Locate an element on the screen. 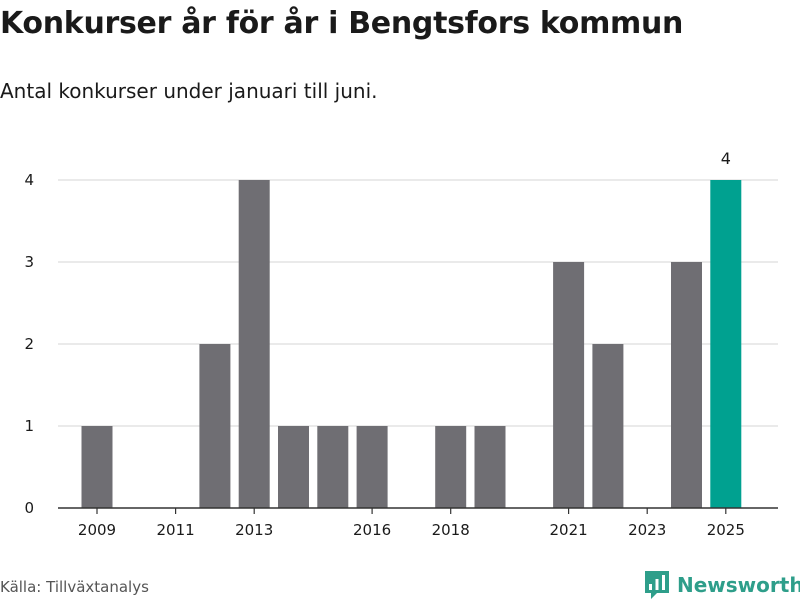 The image size is (800, 600). y-tick-label: 3 is located at coordinates (29, 262).